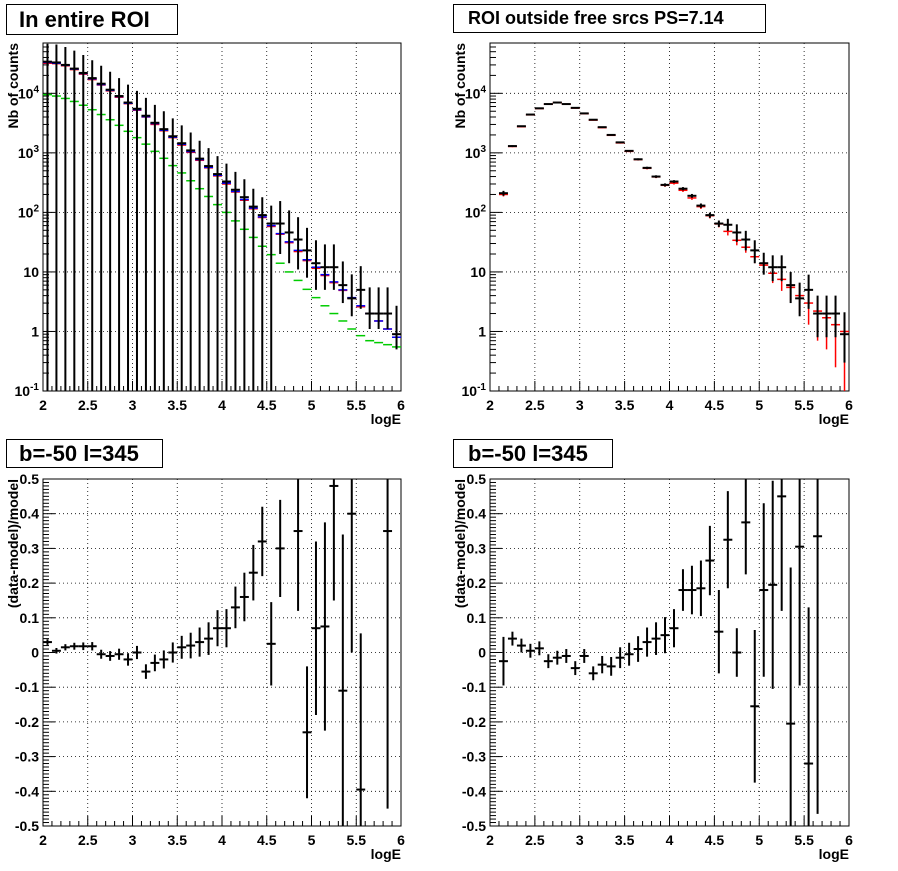 This screenshot has height=871, width=898. I want to click on y-tick-label: 103, so click(476, 152).